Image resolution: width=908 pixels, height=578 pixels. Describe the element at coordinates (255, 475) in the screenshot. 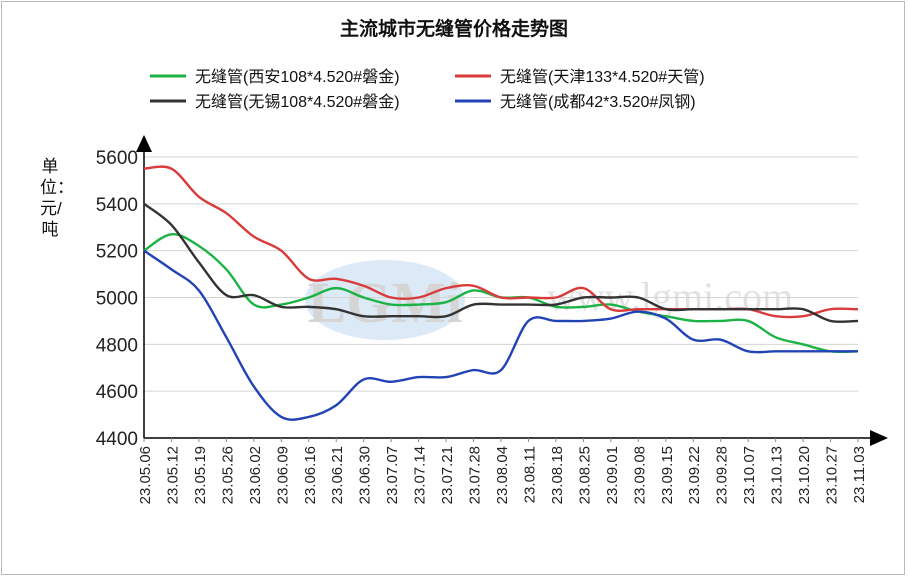

I see `x-tick-label: 23.06.02` at that location.